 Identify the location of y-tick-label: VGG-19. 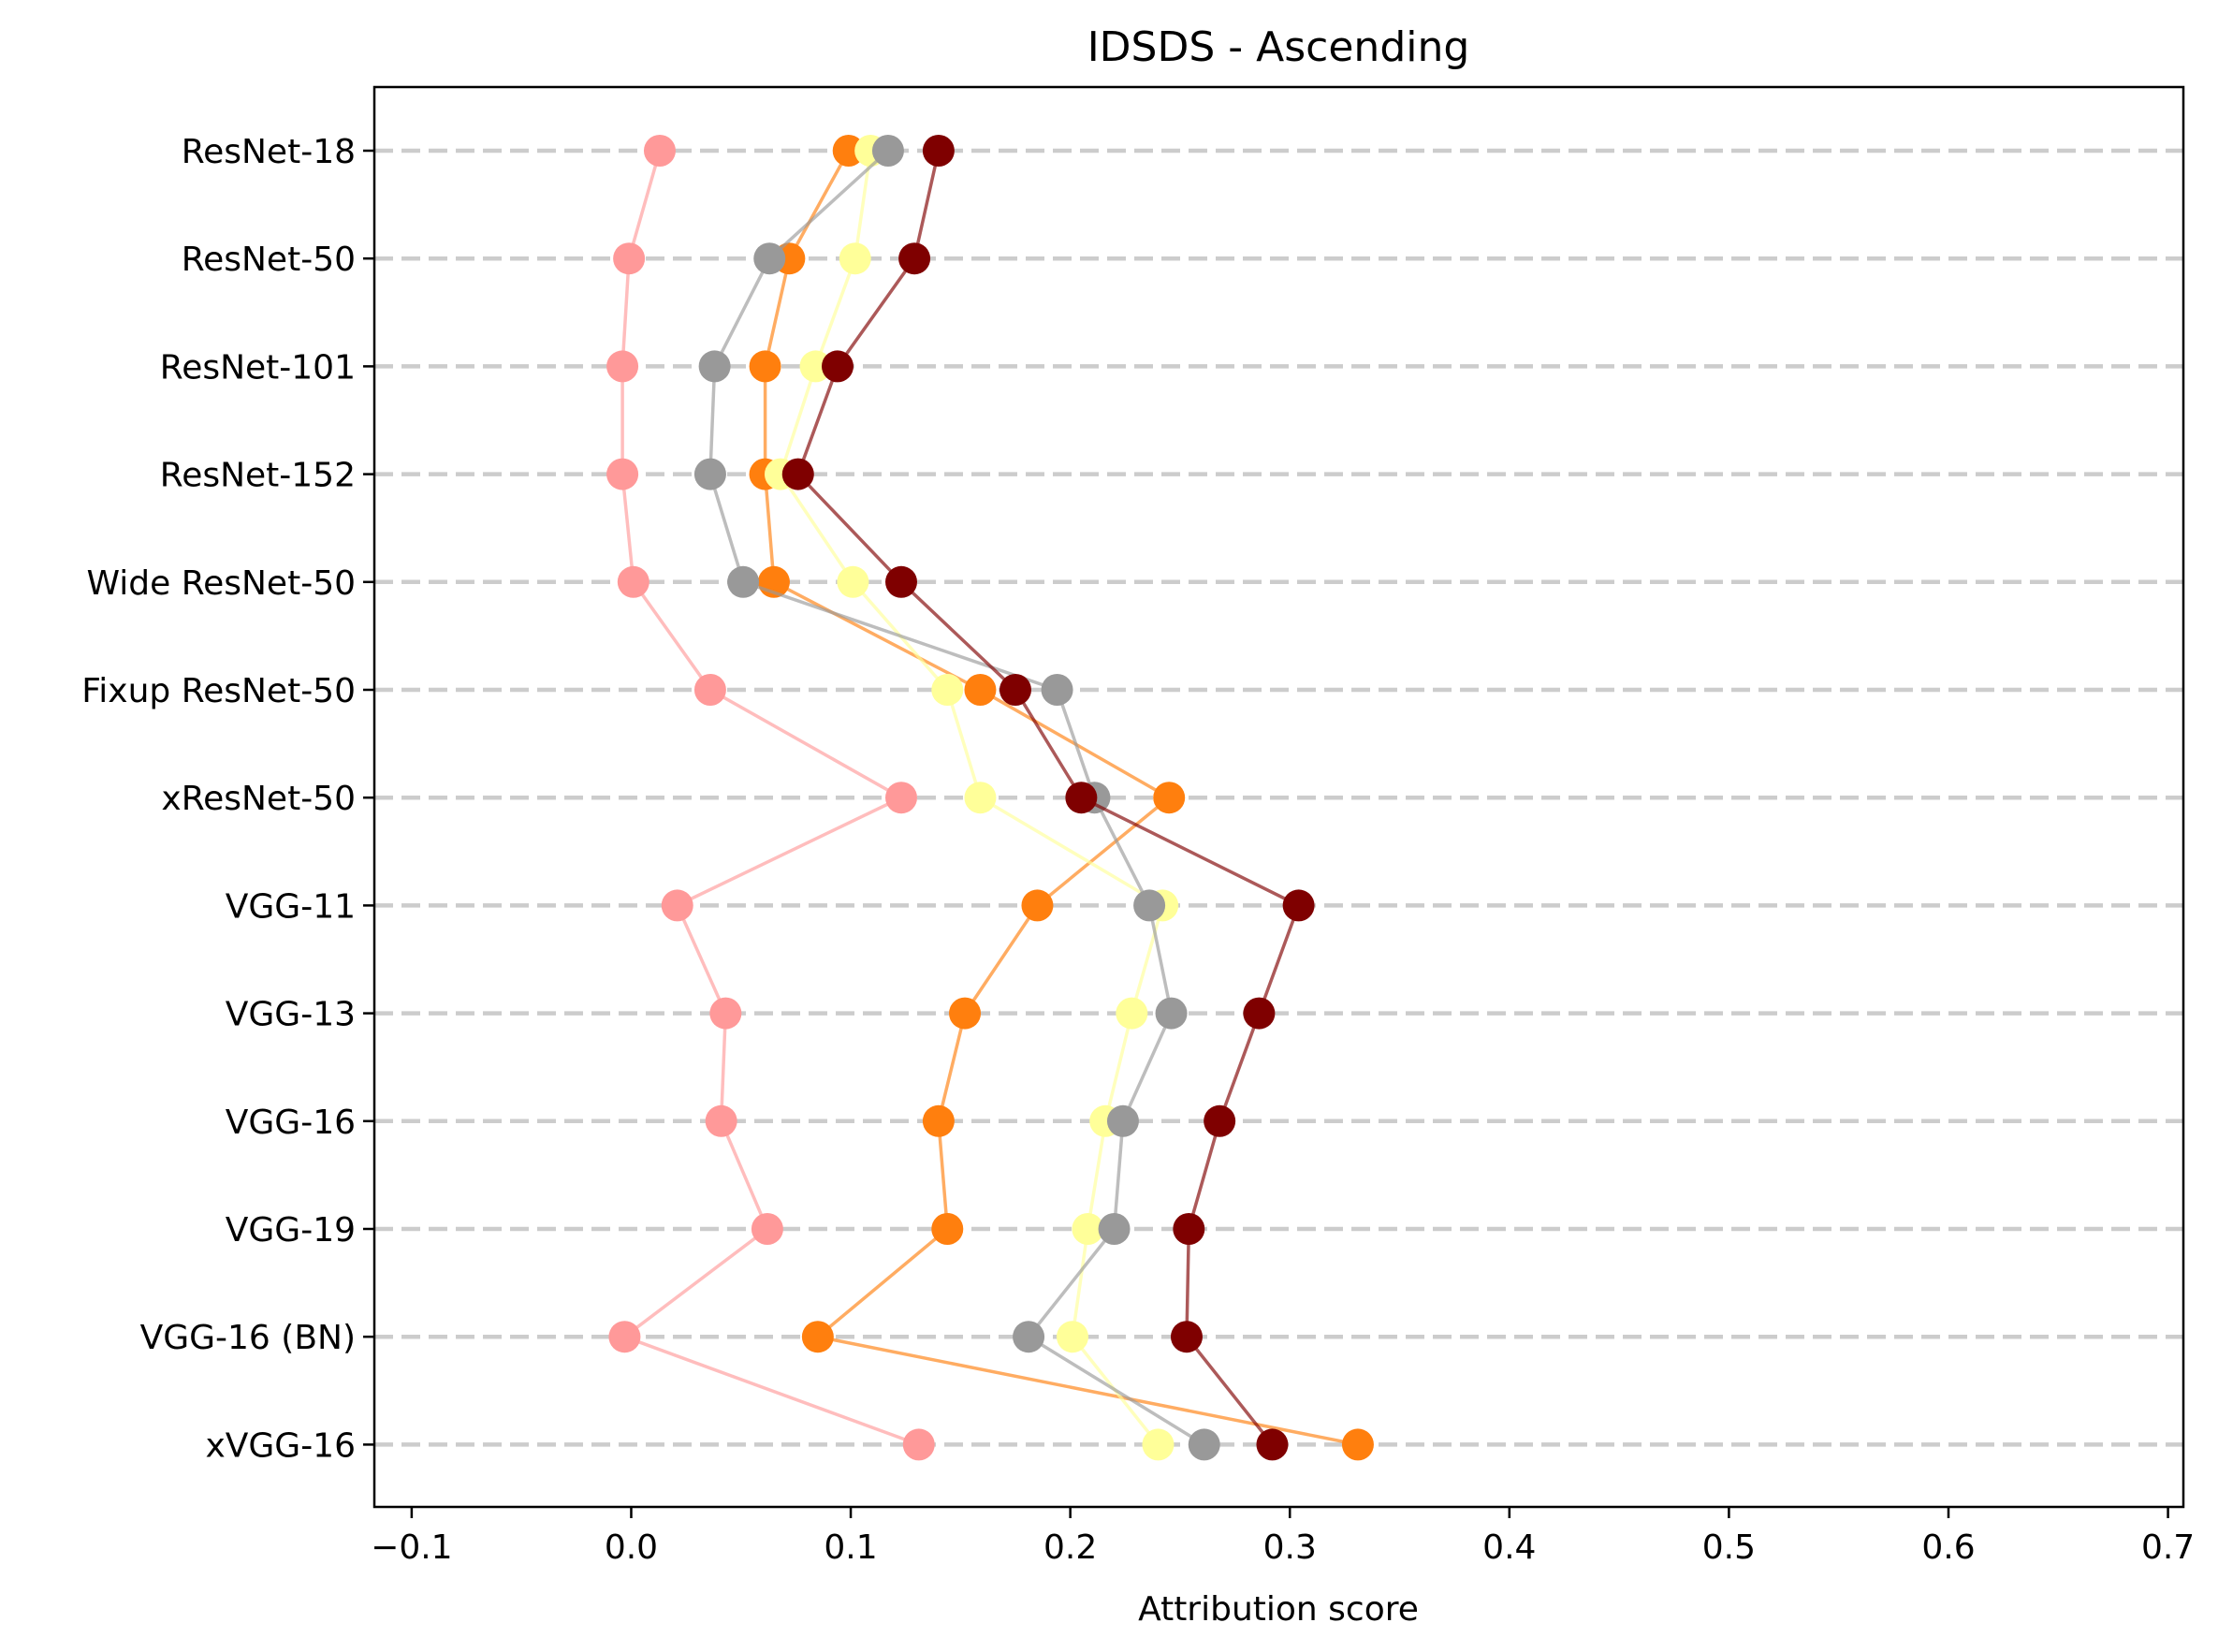
(291, 1230).